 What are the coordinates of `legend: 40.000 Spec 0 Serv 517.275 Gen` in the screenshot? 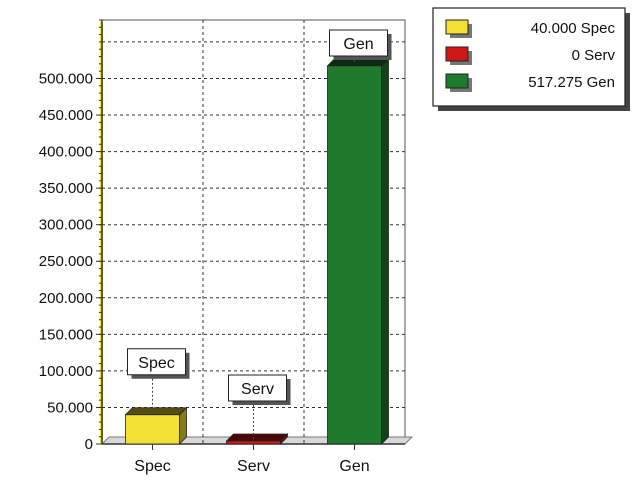 It's located at (531, 59).